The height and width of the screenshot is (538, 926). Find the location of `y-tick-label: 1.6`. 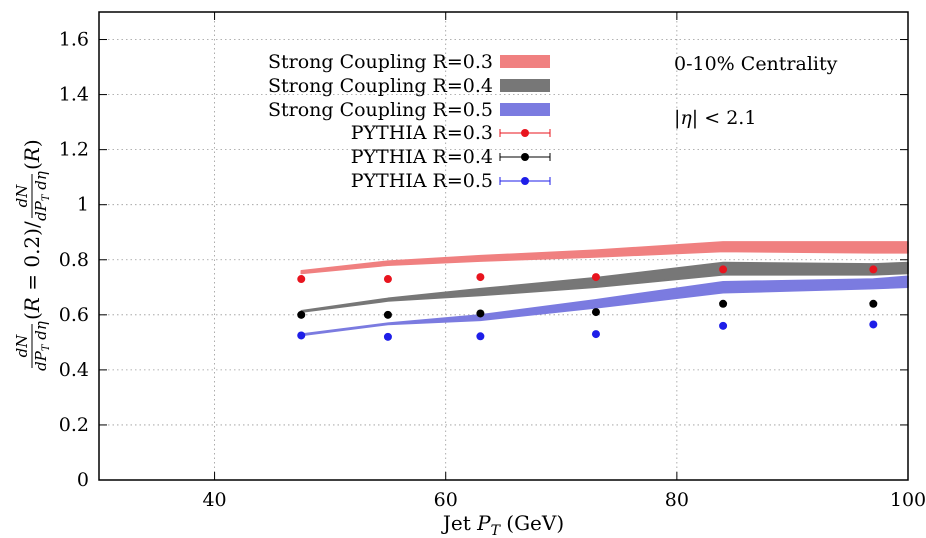

y-tick-label: 1.6 is located at coordinates (74, 40).